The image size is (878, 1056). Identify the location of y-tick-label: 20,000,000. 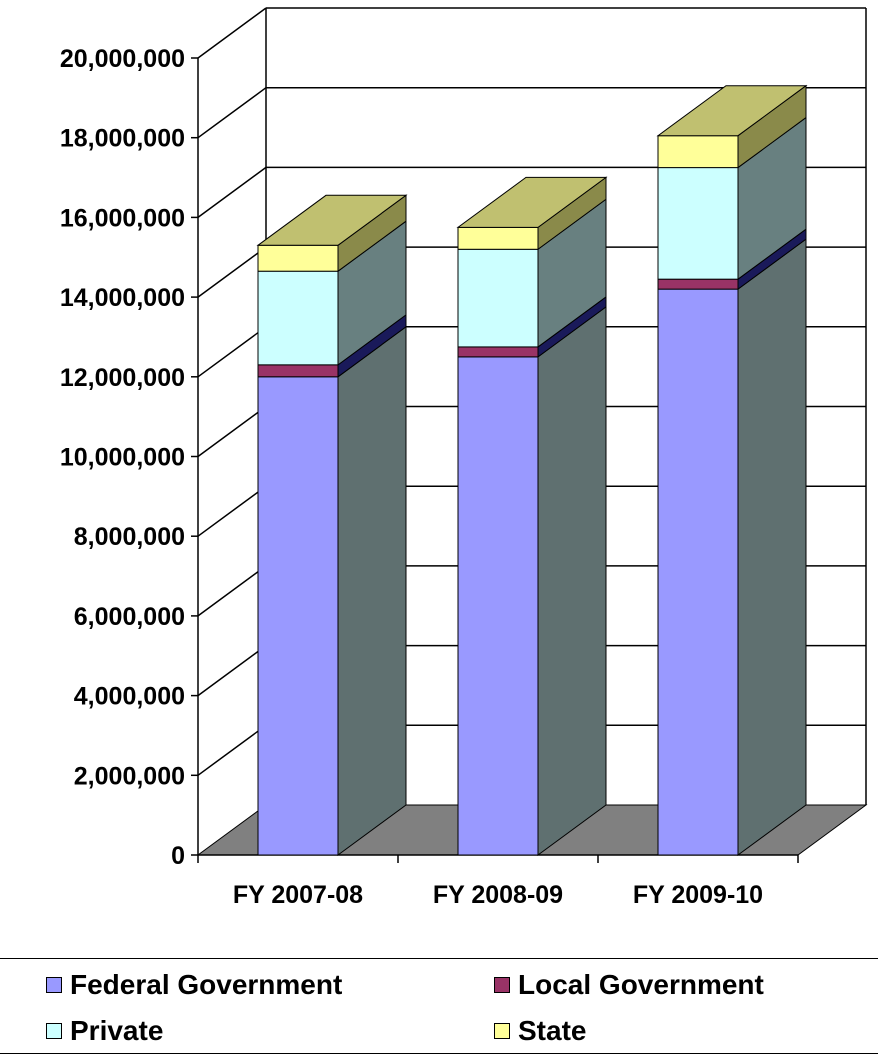
(122, 59).